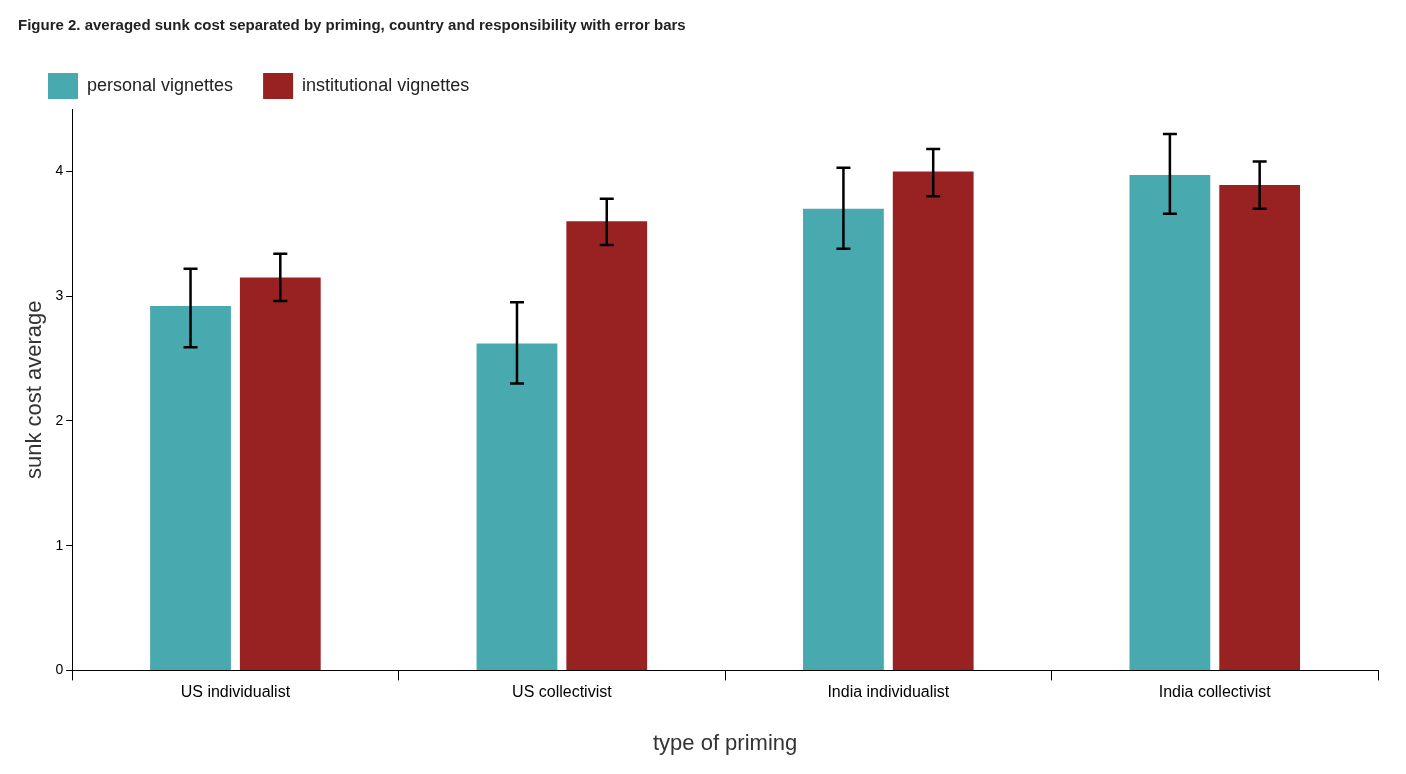  Describe the element at coordinates (59, 419) in the screenshot. I see `y-tick-label: 2` at that location.